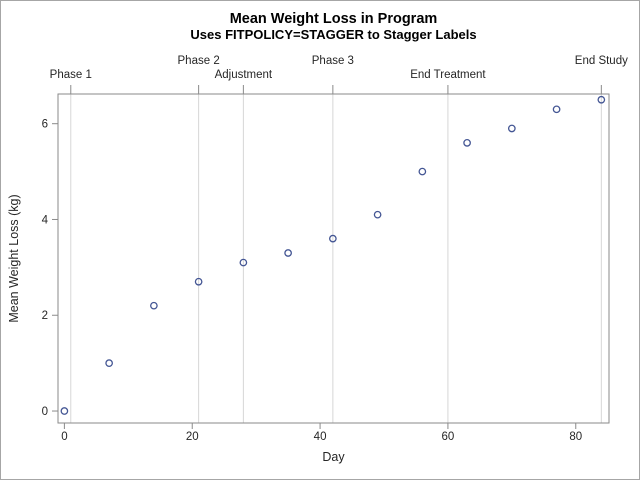  What do you see at coordinates (320, 437) in the screenshot?
I see `x-axis-tick-label: 40` at bounding box center [320, 437].